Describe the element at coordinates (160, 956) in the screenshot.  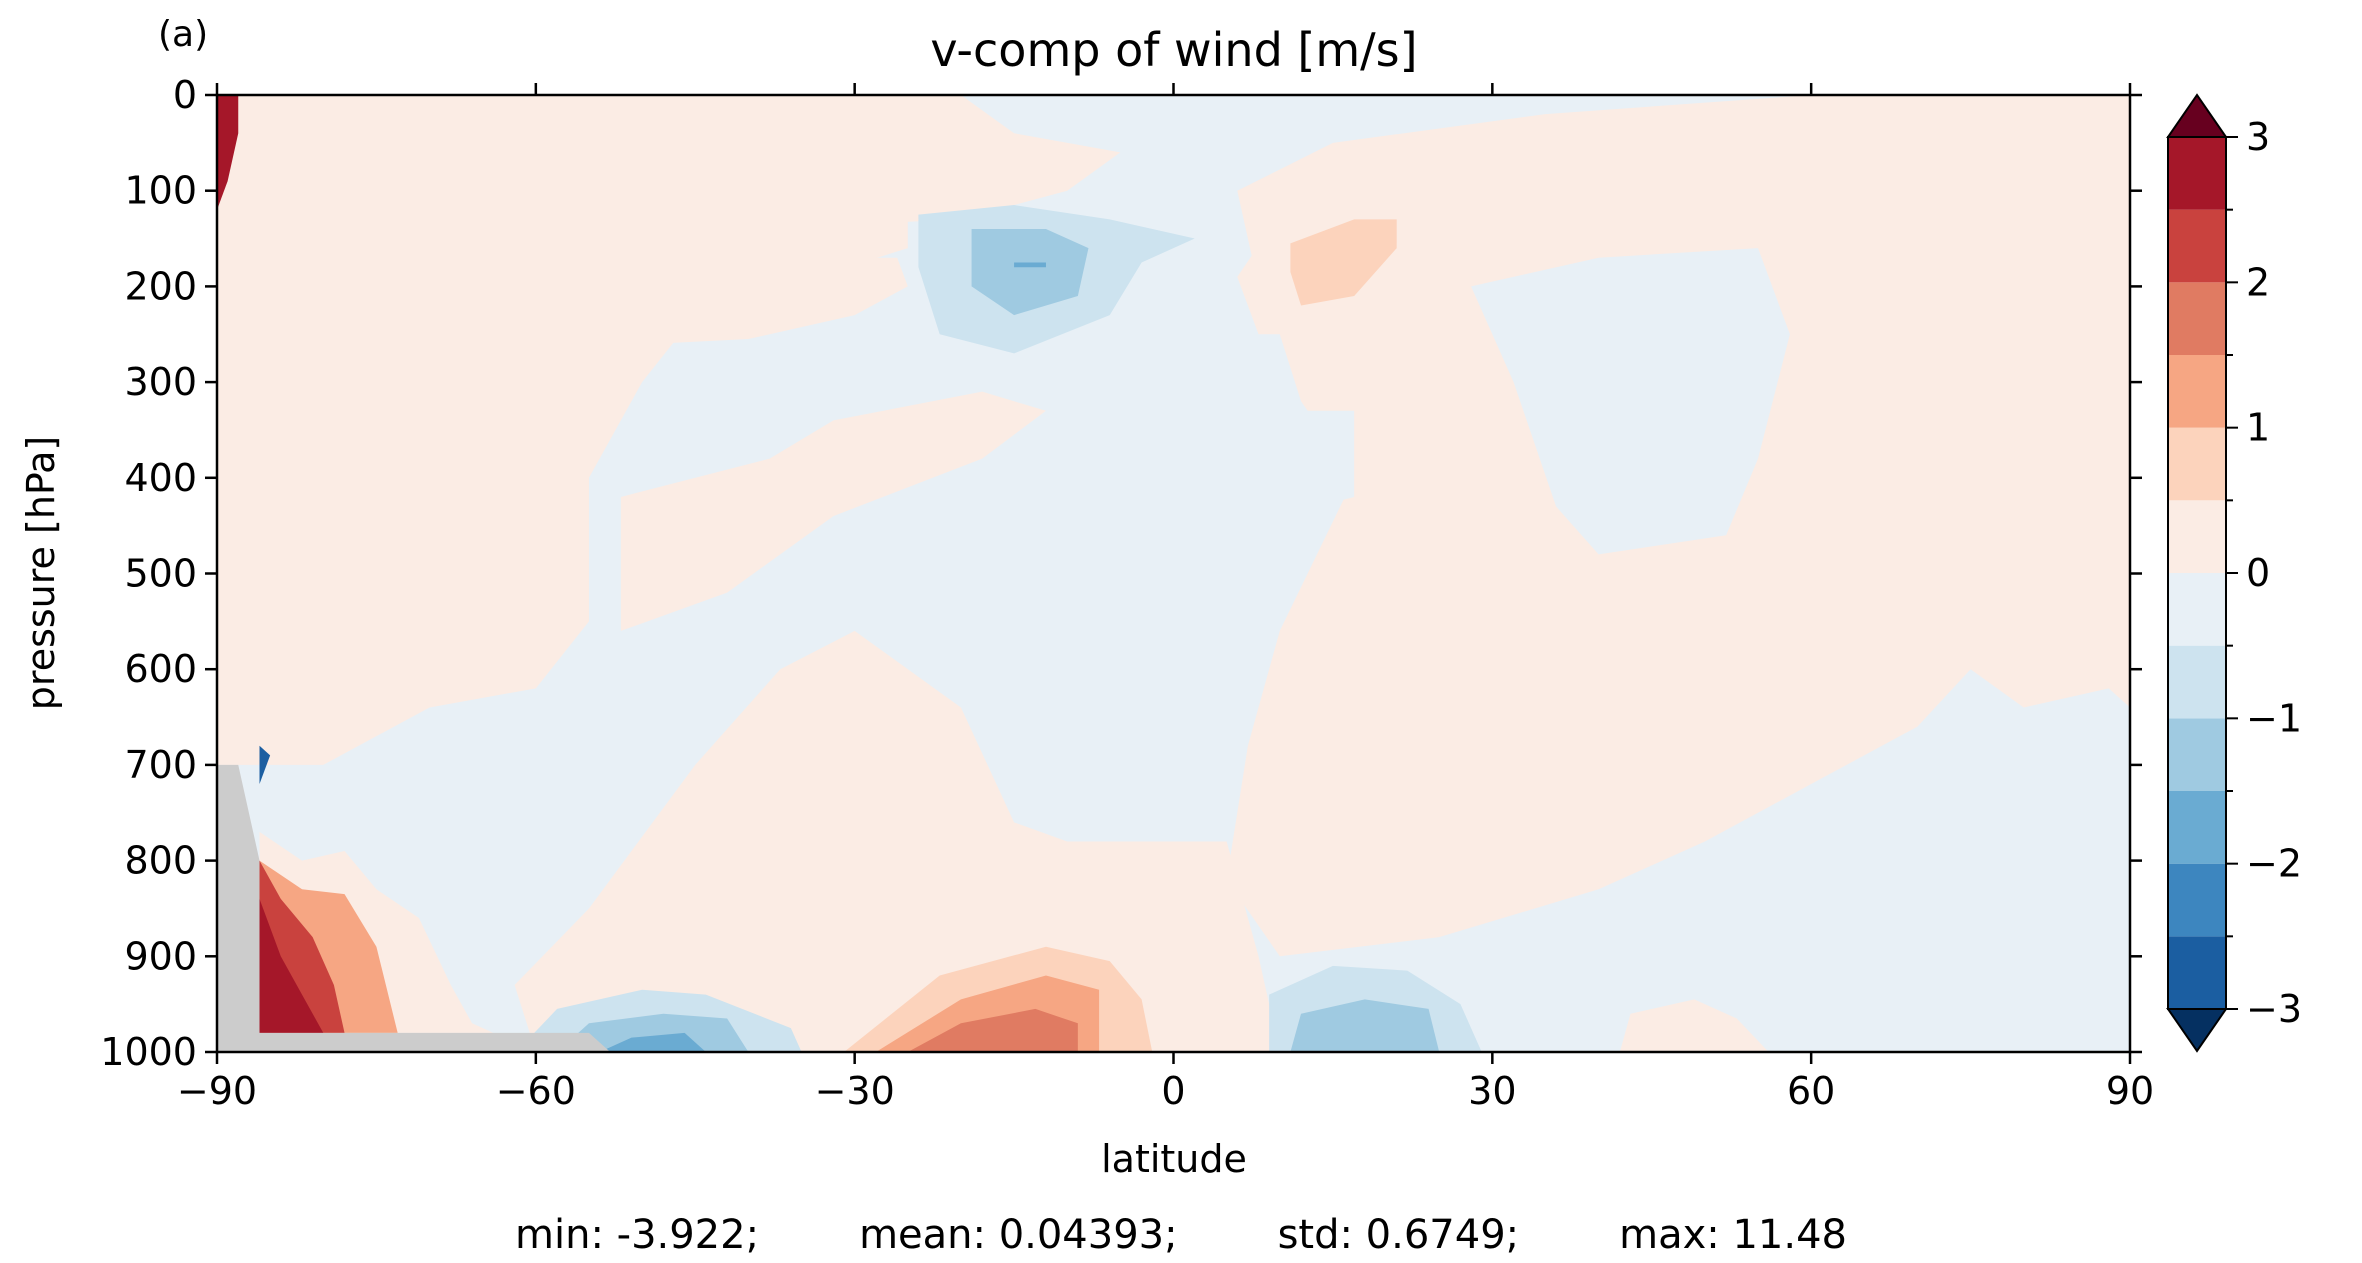
I see `y-tick-label: 900` at that location.